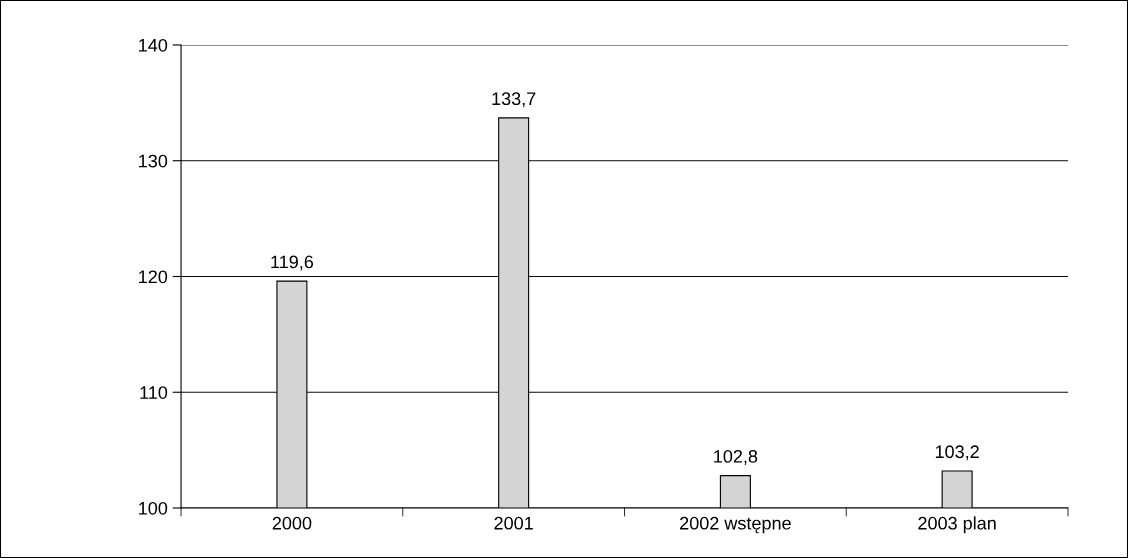 This screenshot has height=558, width=1128. I want to click on y-tick-label: 120, so click(153, 277).